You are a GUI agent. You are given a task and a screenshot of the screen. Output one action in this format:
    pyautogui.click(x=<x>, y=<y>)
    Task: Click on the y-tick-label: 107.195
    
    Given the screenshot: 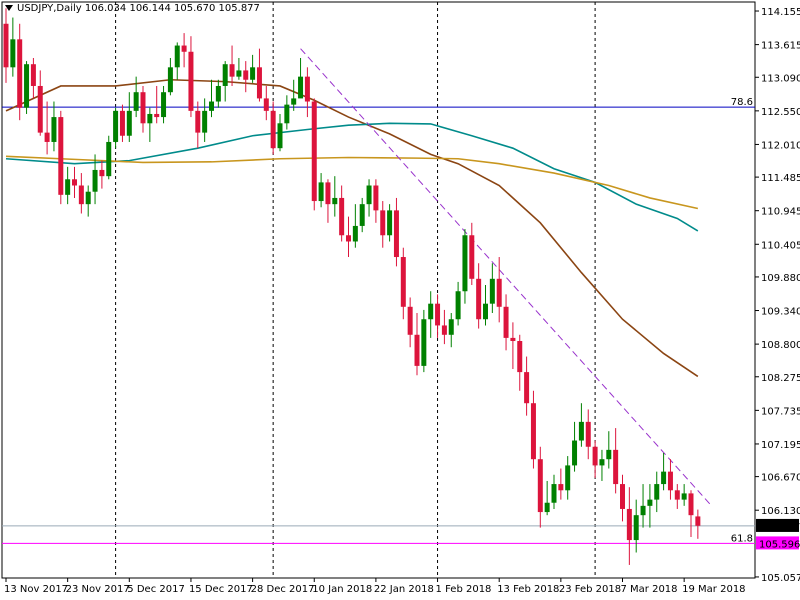 What is the action you would take?
    pyautogui.click(x=780, y=445)
    